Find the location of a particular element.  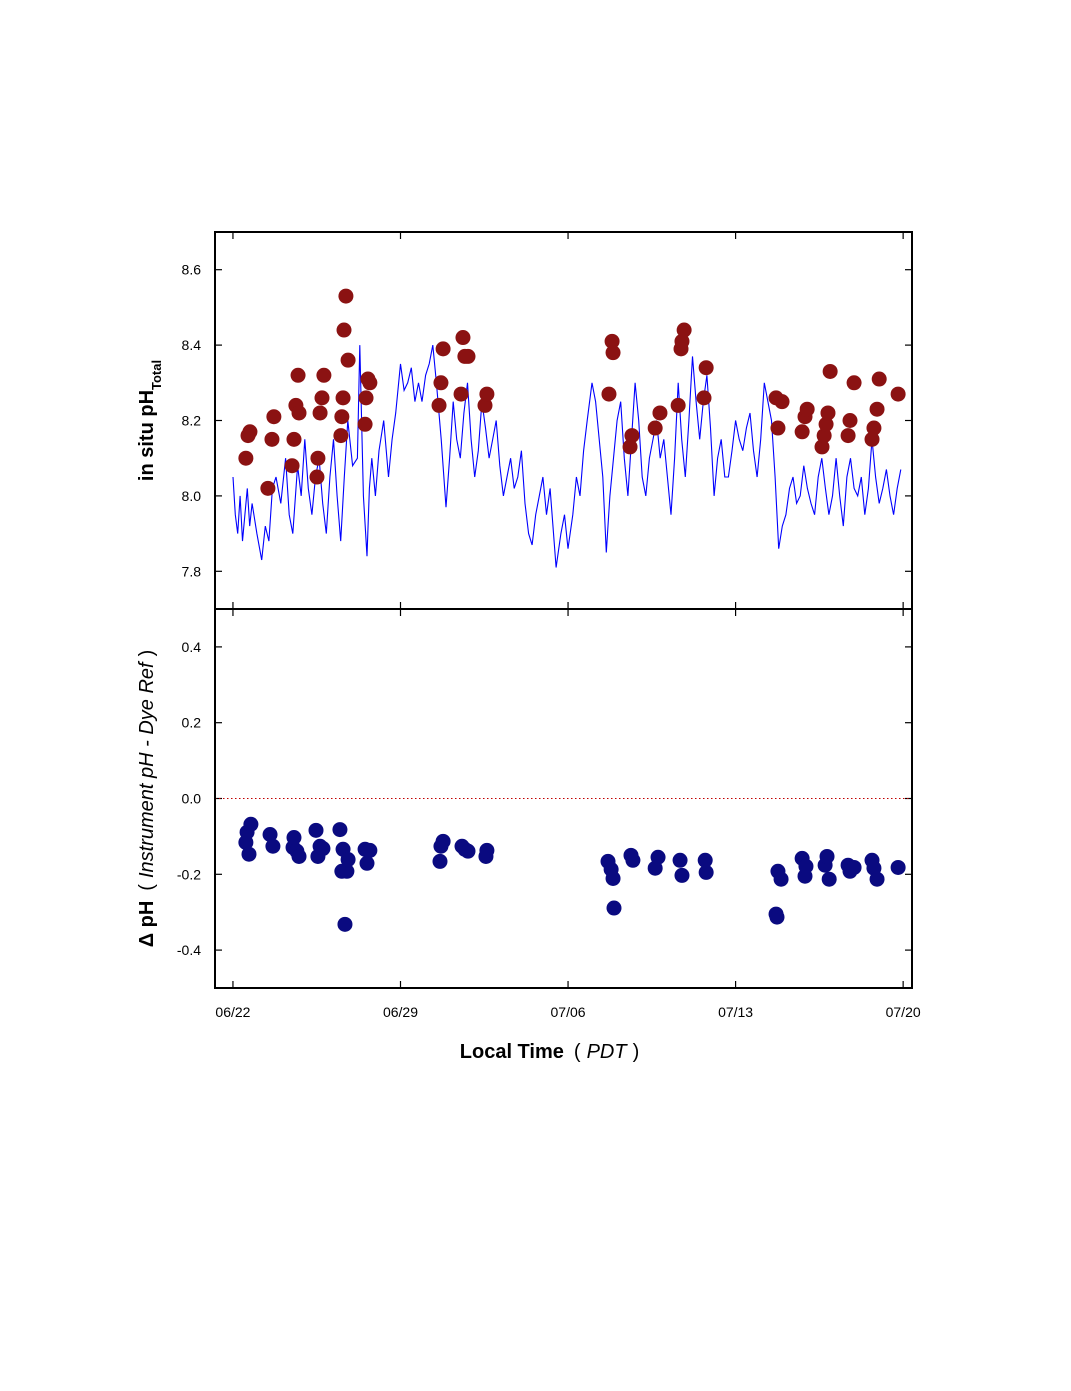

data-line is located at coordinates (567, 456).